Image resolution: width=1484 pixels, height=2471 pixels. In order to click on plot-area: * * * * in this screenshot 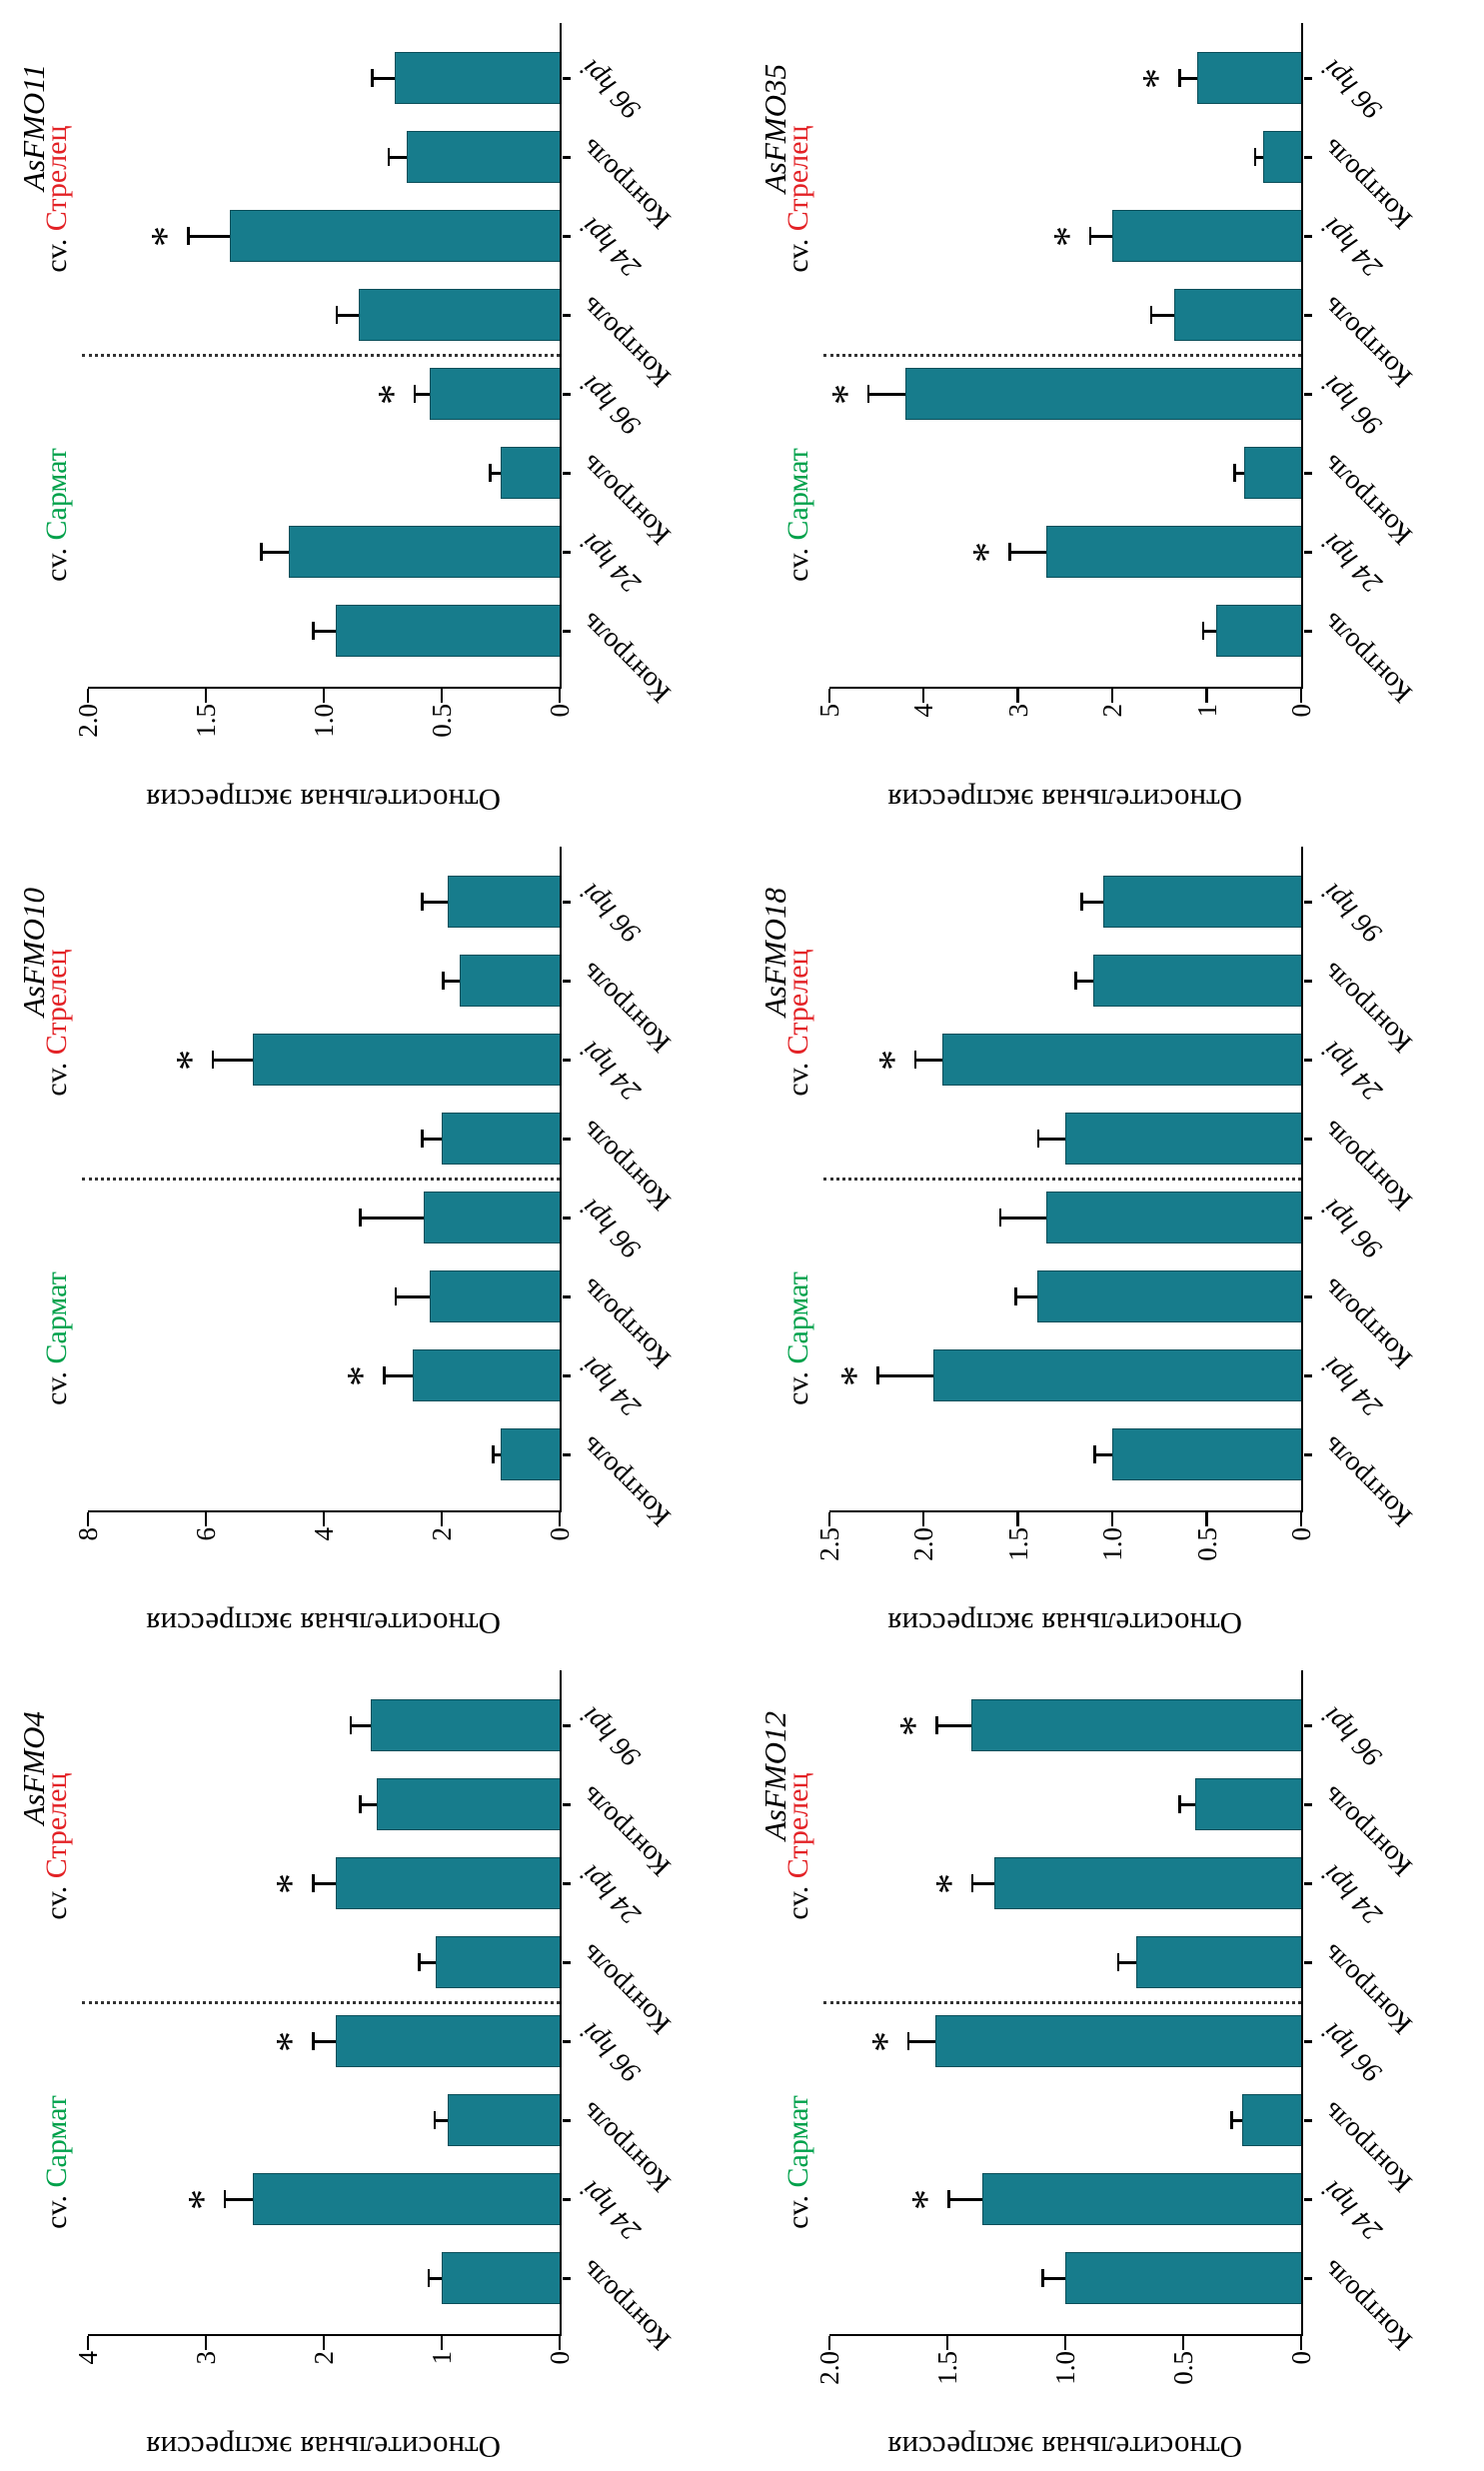, I will do `click(1067, 356)`.